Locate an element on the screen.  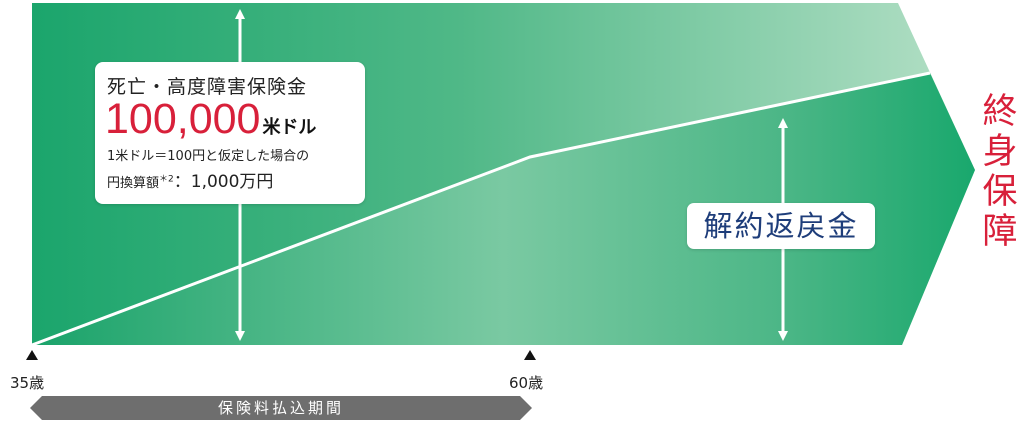
death-benefit-amount-row: 100,000 米ドル is located at coordinates (210, 119).